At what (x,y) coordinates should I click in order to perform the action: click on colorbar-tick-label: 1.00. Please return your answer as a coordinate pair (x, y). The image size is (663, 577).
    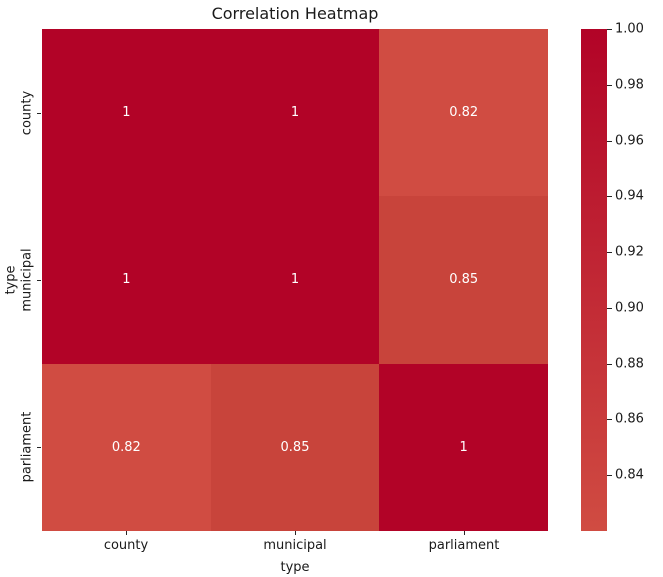
    Looking at the image, I should click on (629, 29).